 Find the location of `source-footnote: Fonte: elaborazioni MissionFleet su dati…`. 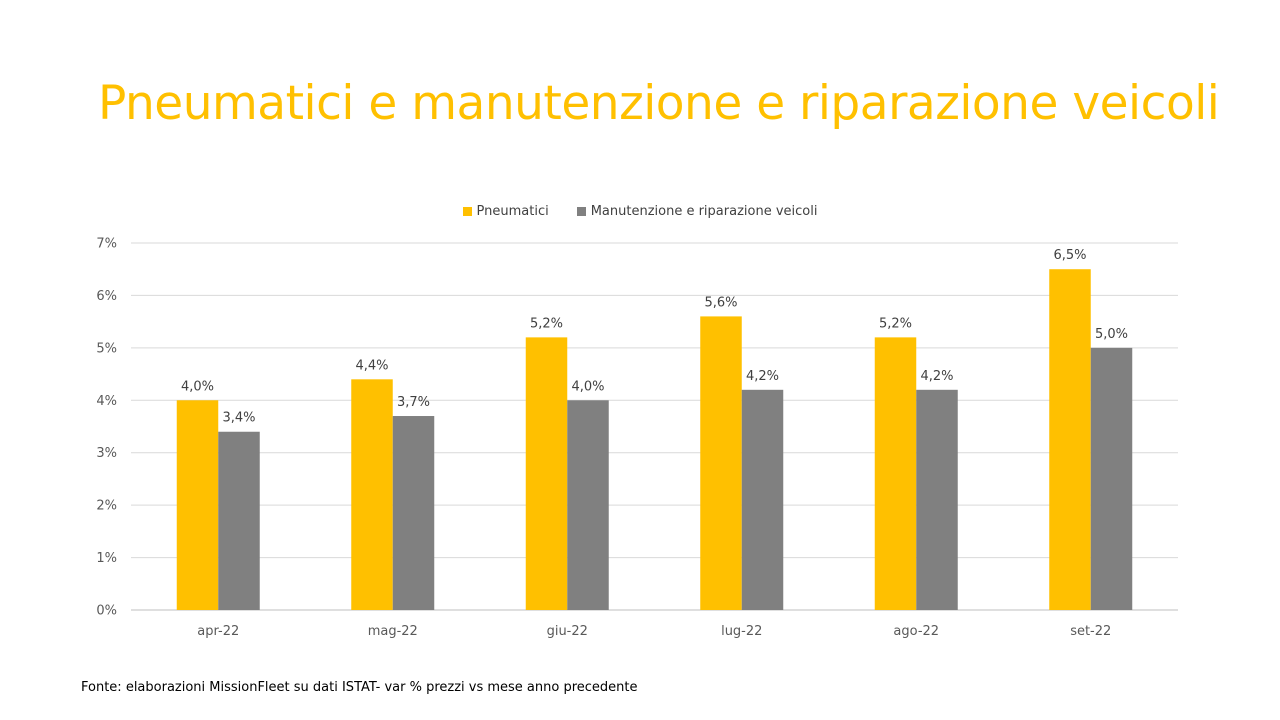

source-footnote: Fonte: elaborazioni MissionFleet su dati… is located at coordinates (359, 687).